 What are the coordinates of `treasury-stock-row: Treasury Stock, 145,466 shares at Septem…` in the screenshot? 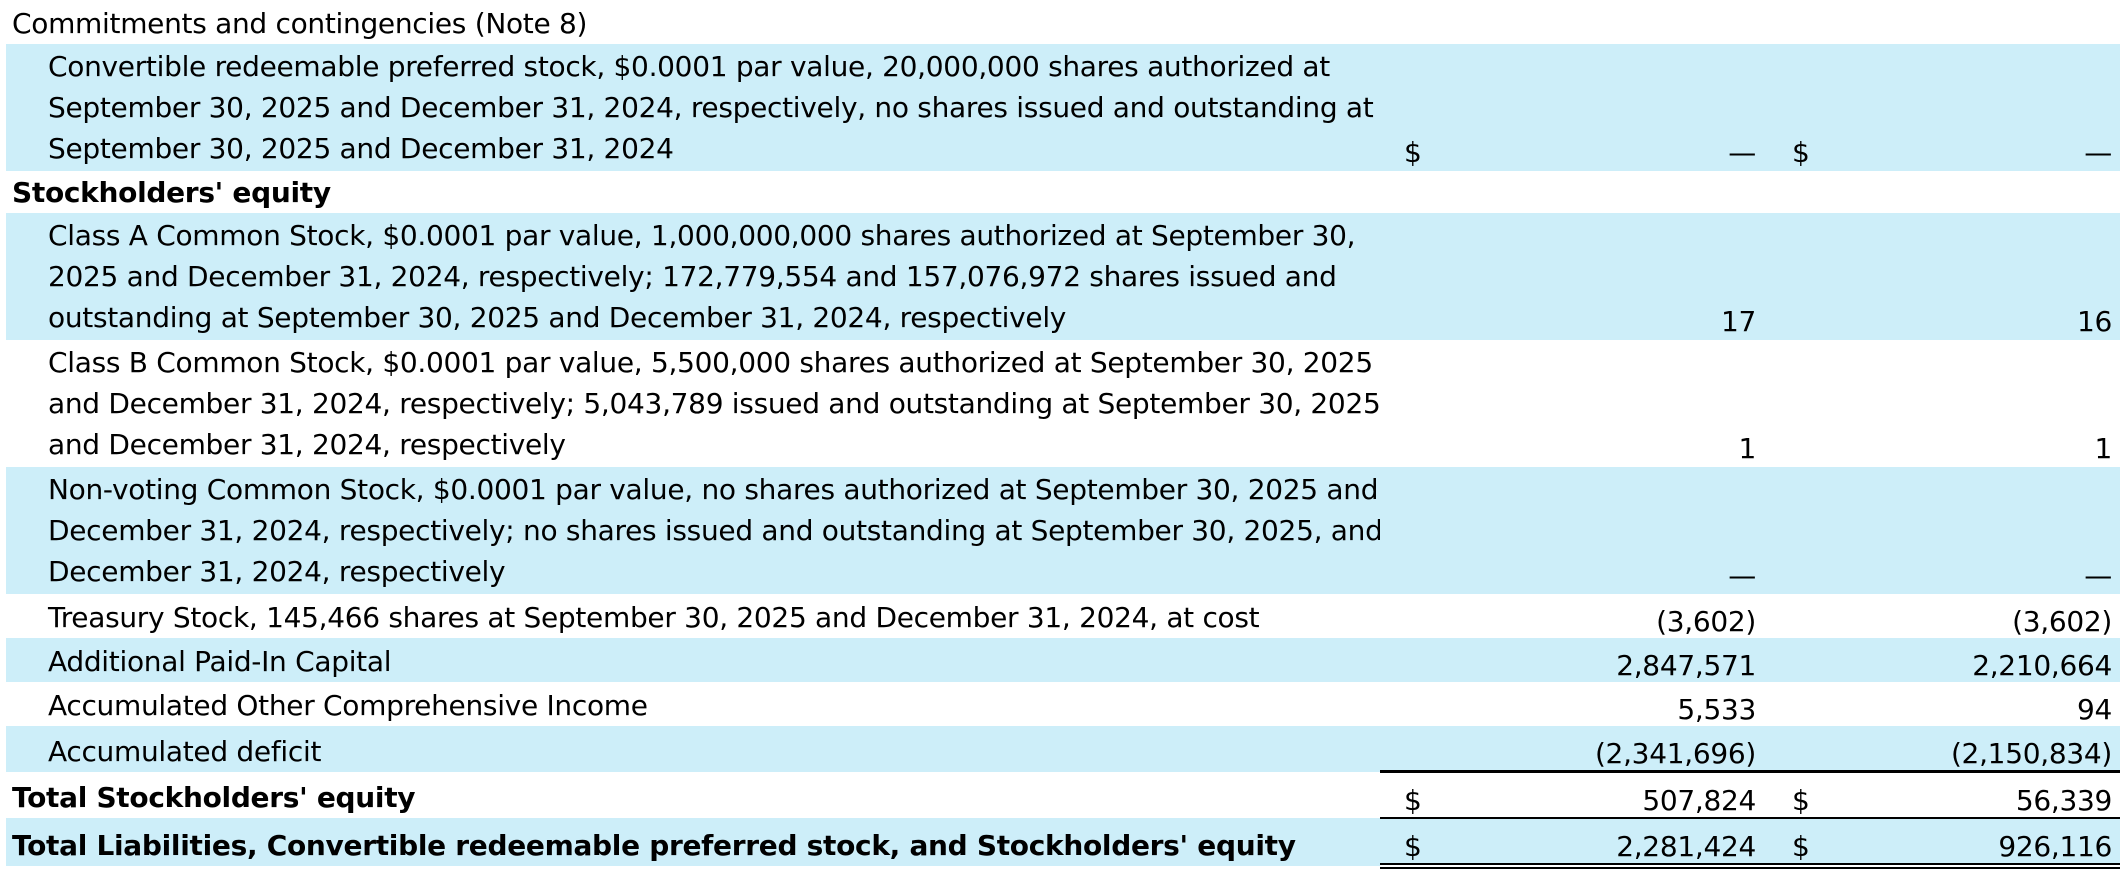 It's located at (1063, 616).